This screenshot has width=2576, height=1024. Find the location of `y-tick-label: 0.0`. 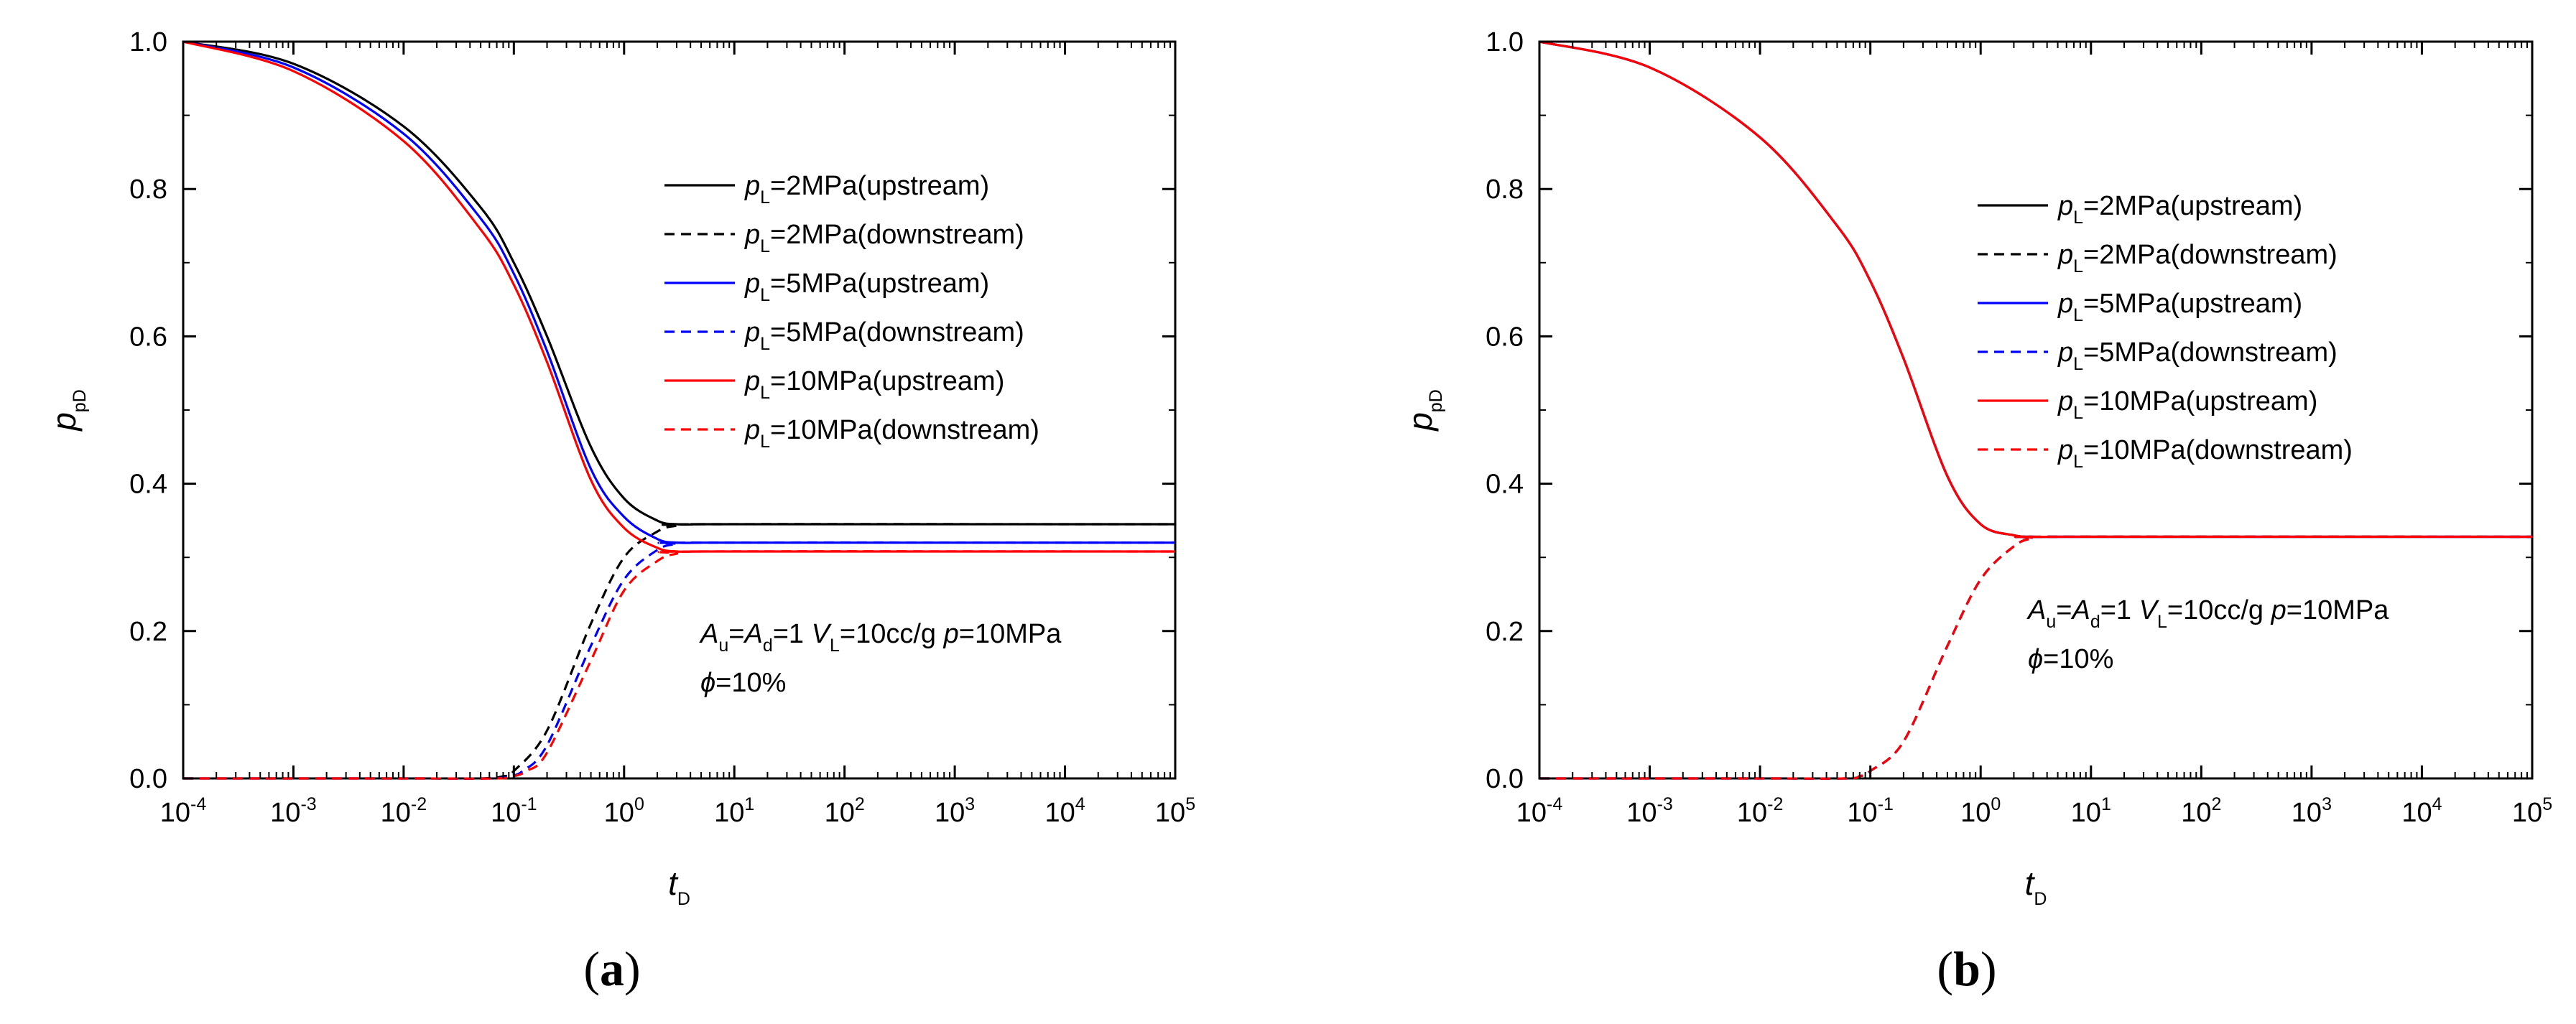

y-tick-label: 0.0 is located at coordinates (148, 779).